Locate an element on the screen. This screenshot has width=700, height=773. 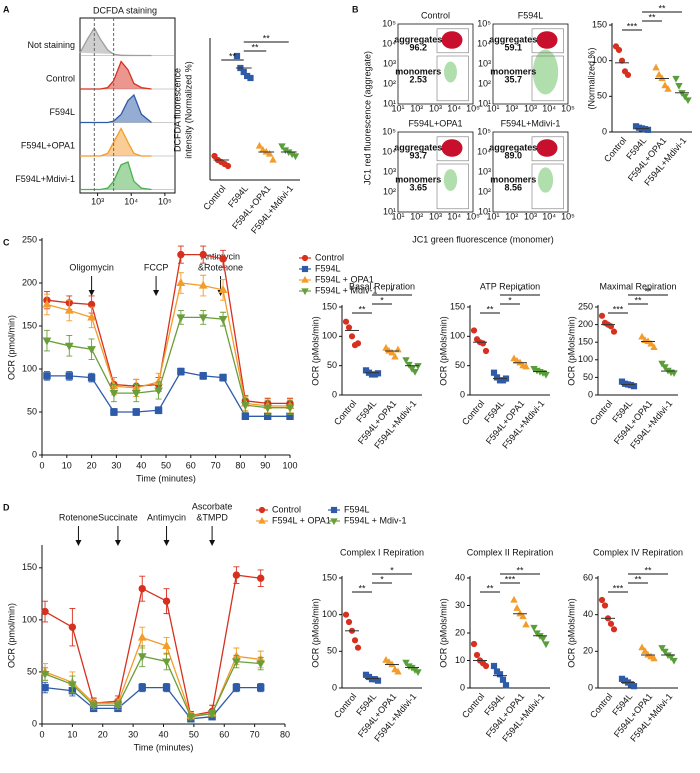
annotation-label: FCCP is located at coordinates (156, 267).